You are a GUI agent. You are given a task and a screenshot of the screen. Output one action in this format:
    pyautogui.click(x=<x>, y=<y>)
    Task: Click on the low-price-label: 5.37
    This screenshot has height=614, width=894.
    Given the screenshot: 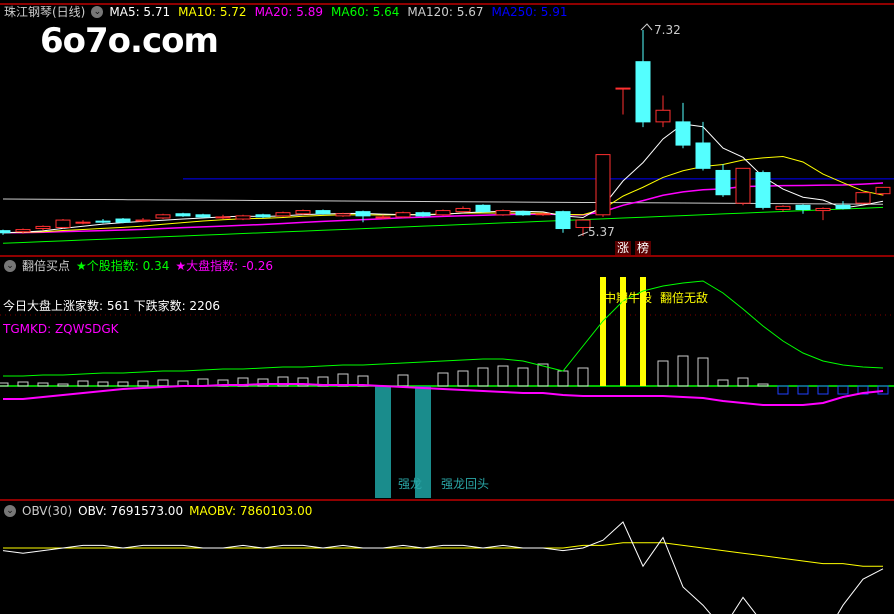 What is the action you would take?
    pyautogui.click(x=601, y=232)
    